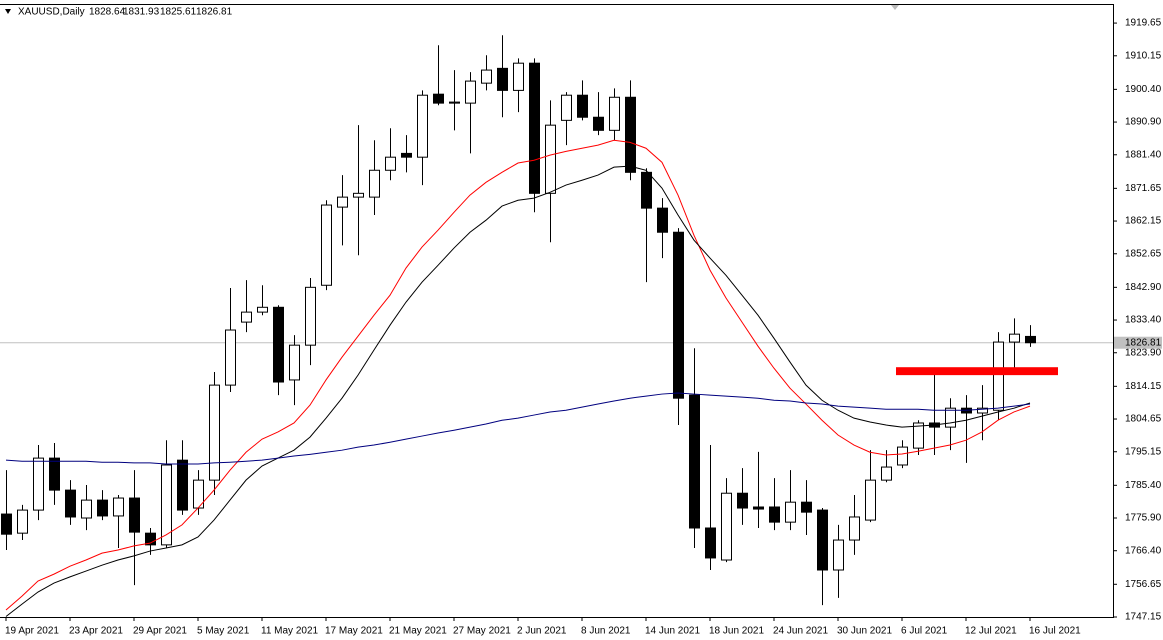  I want to click on x-tick-label: 29 Apr 2021, so click(160, 631).